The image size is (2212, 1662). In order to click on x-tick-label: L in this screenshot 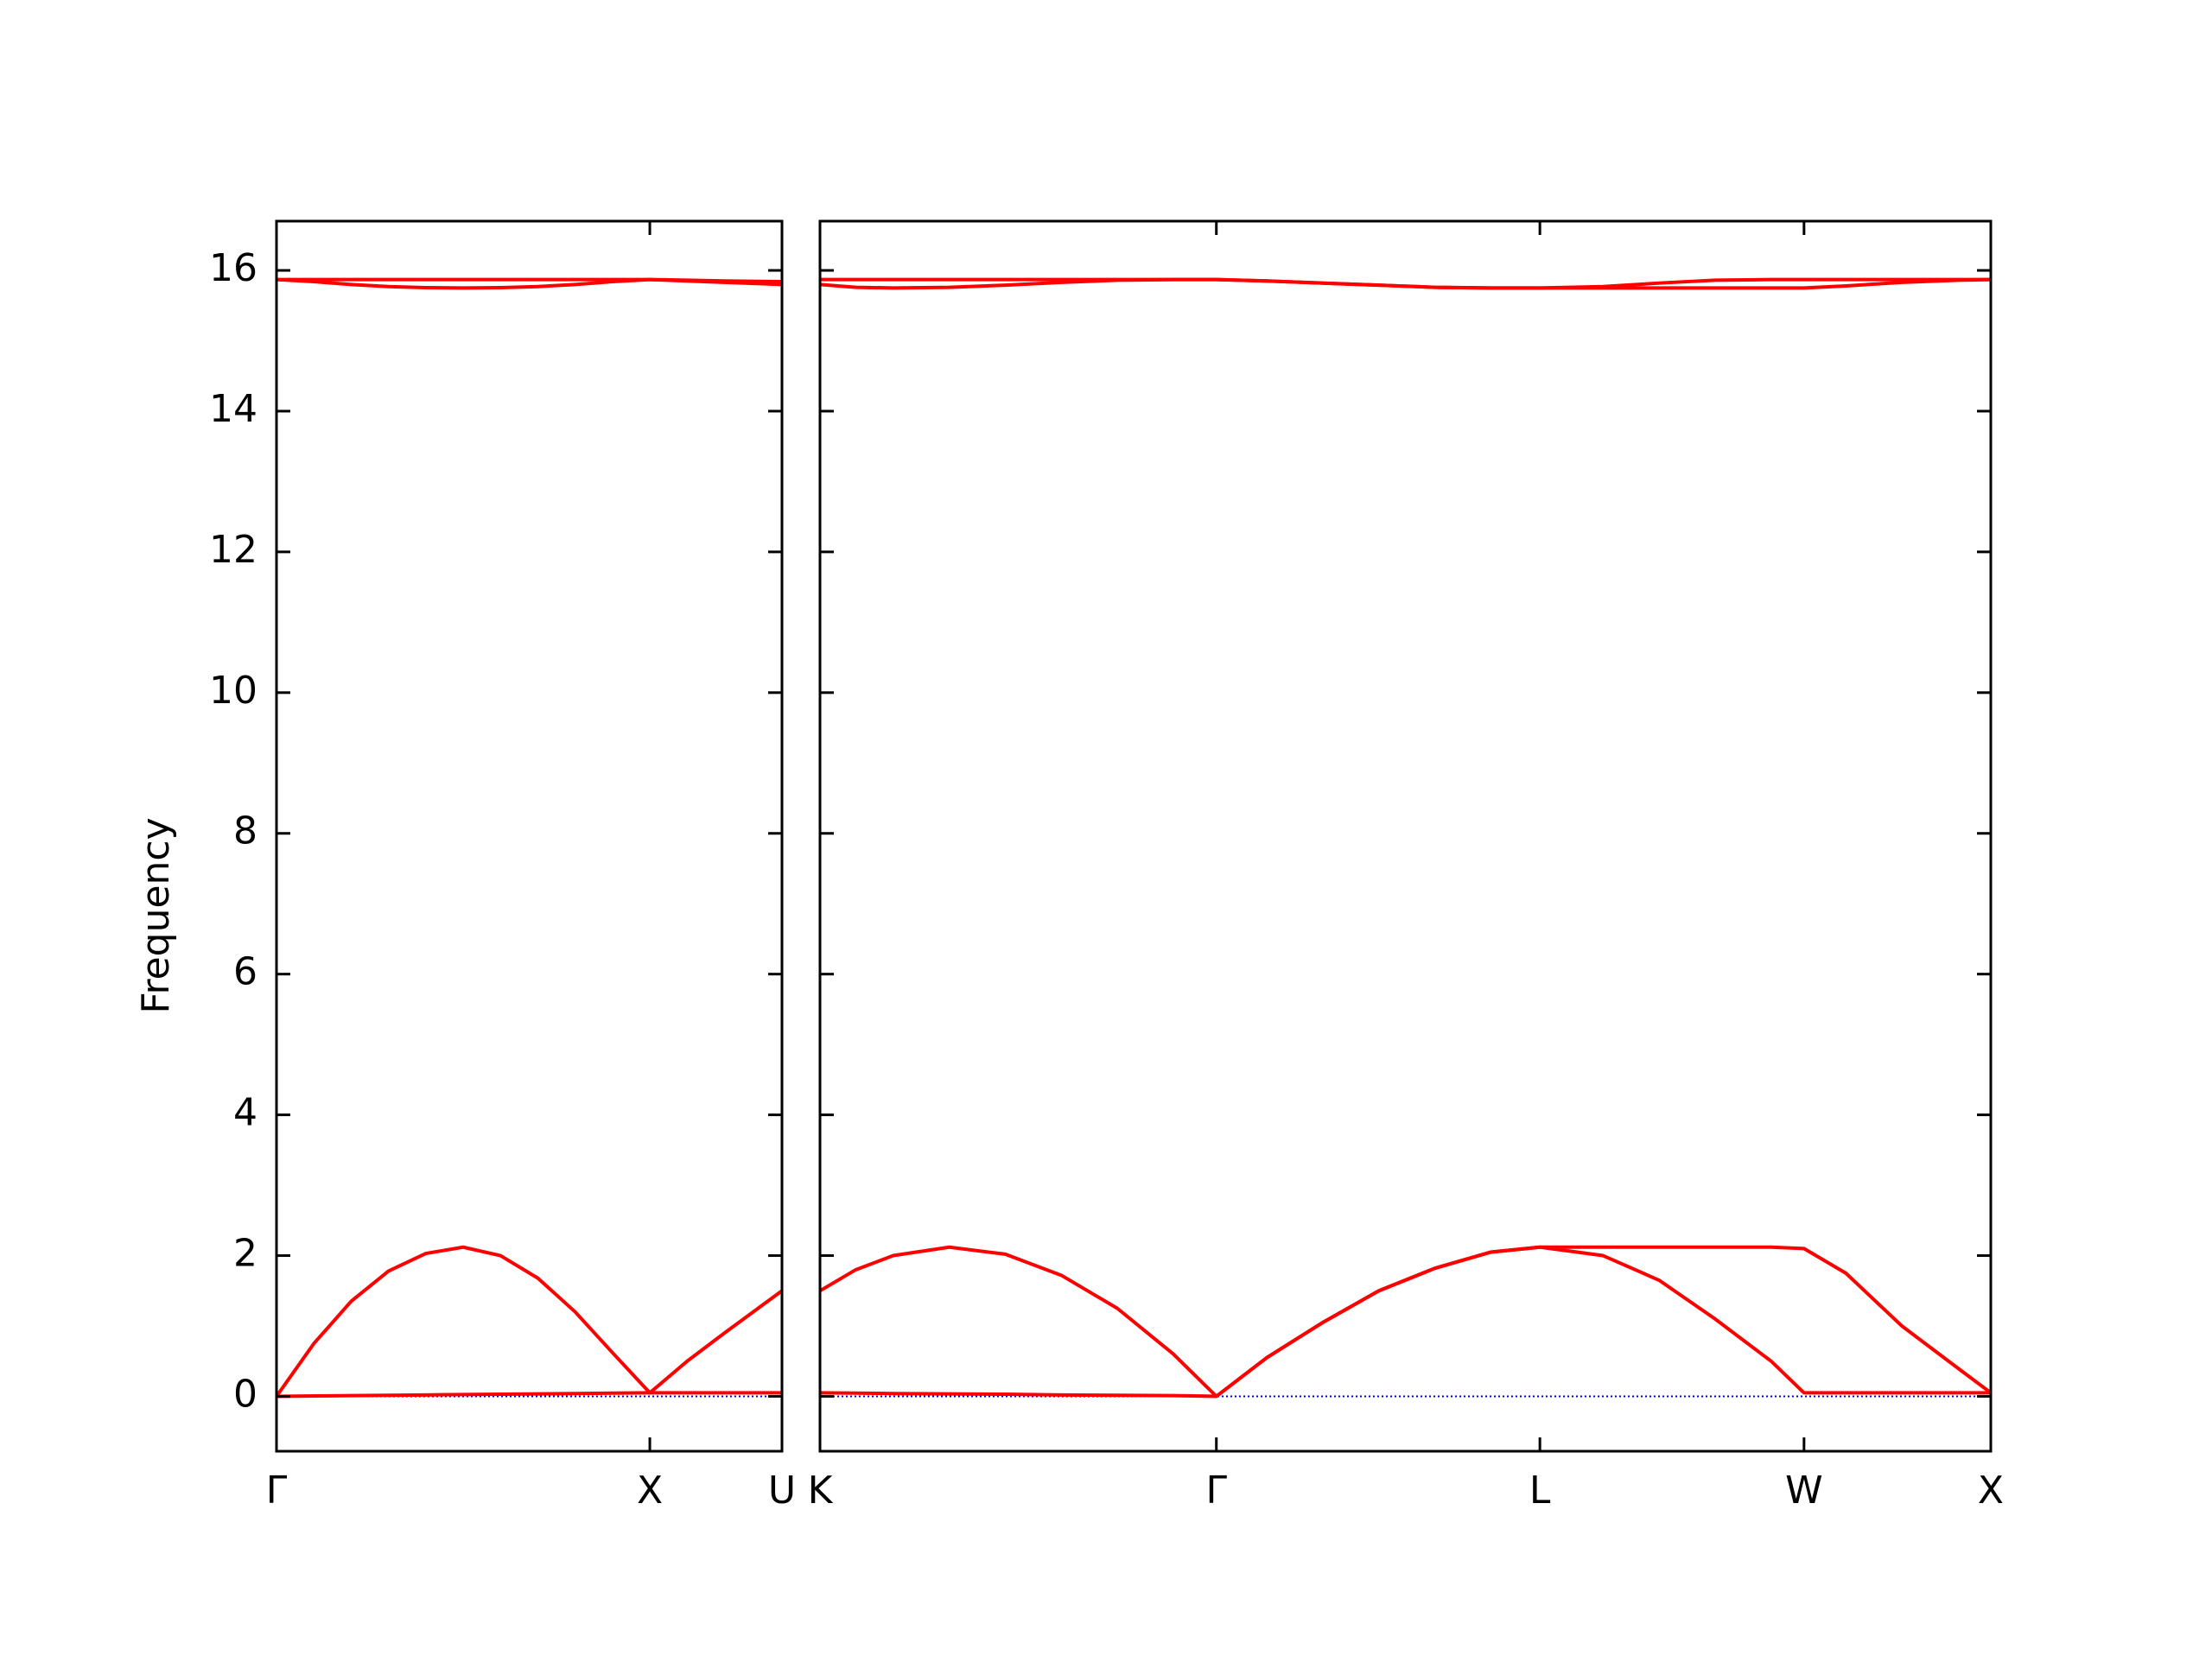, I will do `click(1540, 1491)`.